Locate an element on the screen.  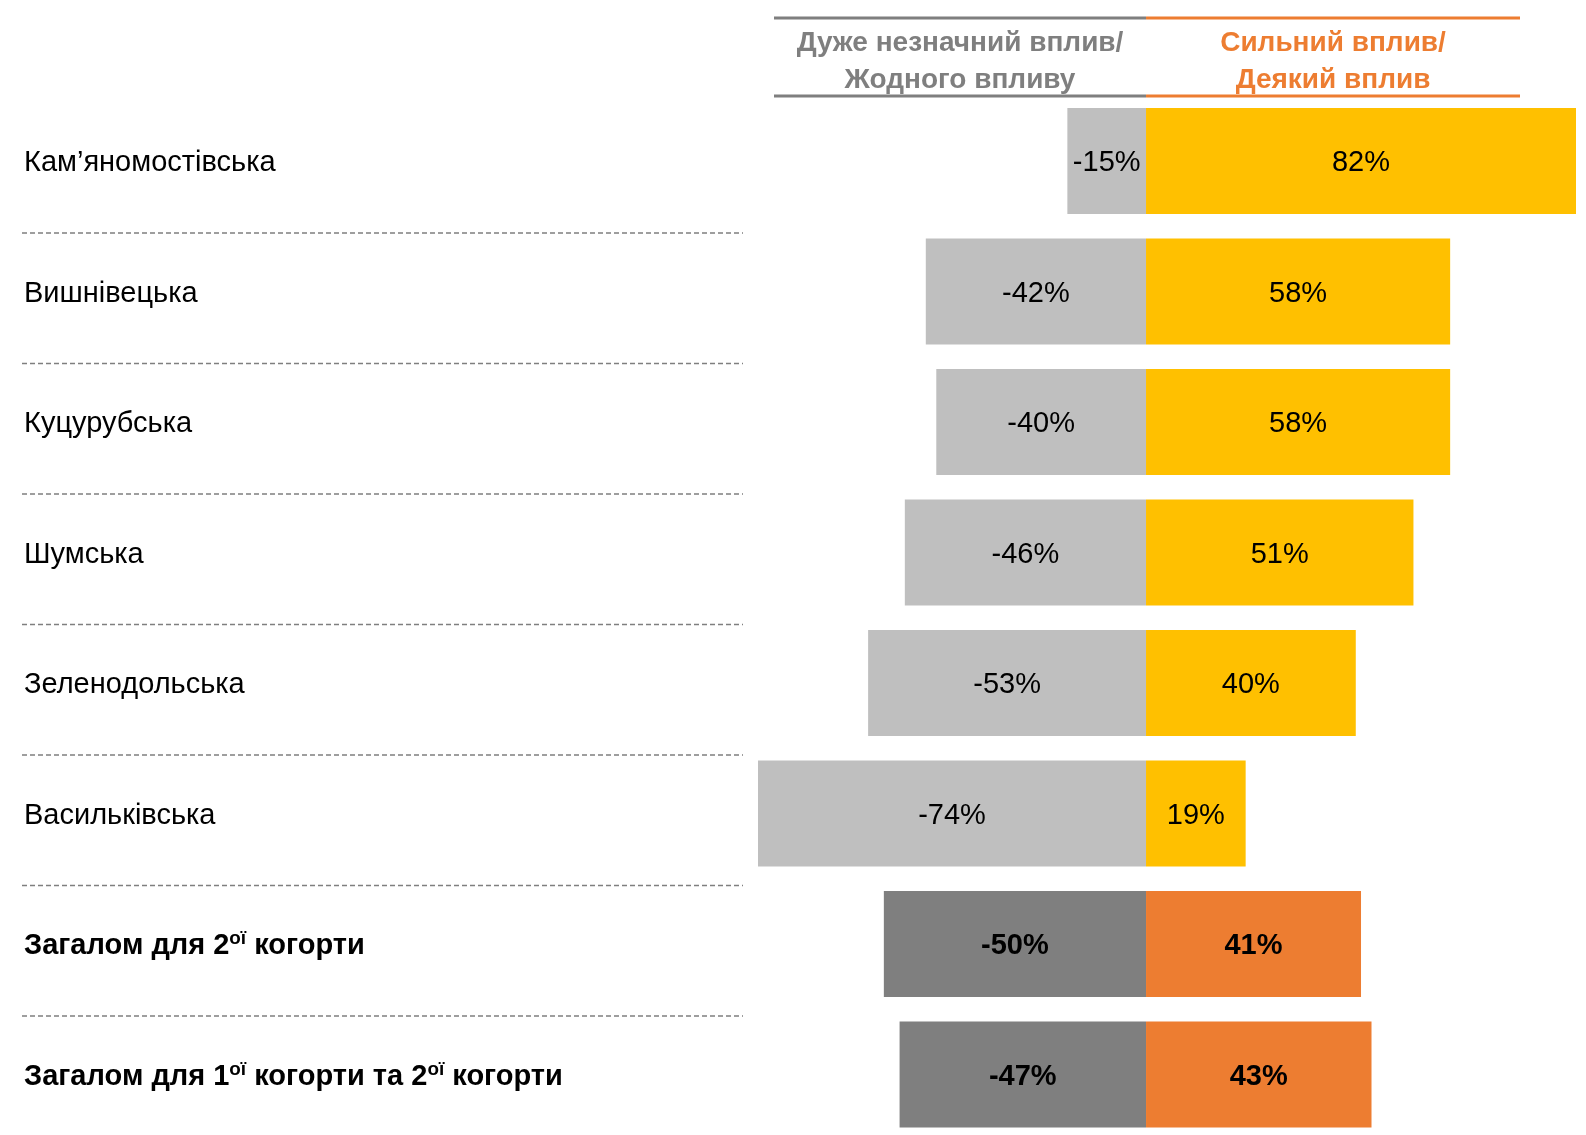
data-label: -46% is located at coordinates (1025, 552).